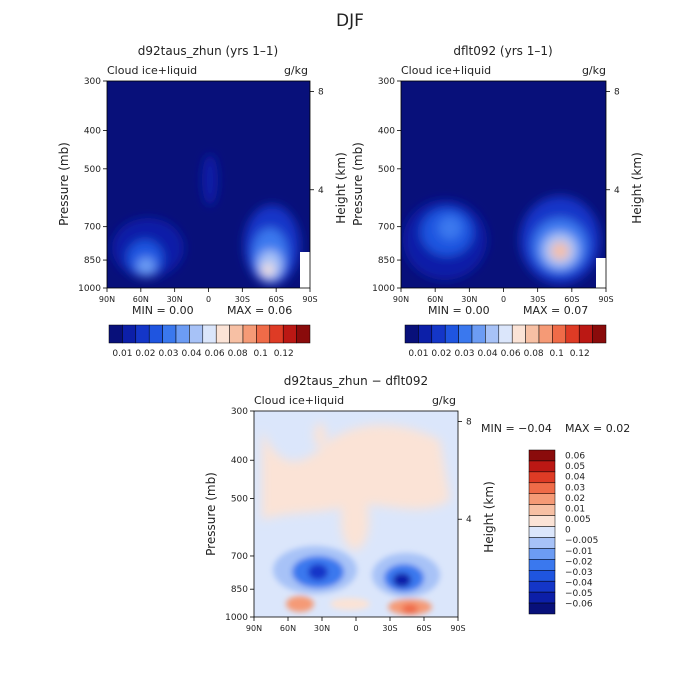 Image resolution: width=700 pixels, height=700 pixels. I want to click on panel-3-y-tick-label: 300, so click(239, 412).